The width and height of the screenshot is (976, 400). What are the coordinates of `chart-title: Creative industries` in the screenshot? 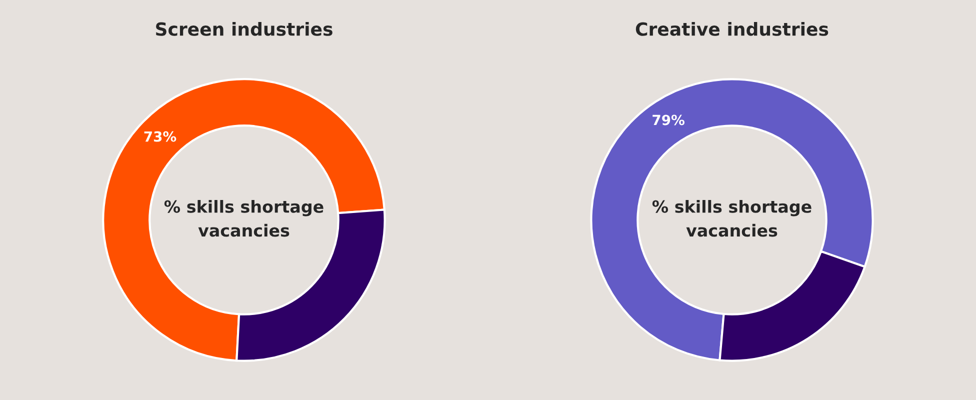 It's located at (732, 29).